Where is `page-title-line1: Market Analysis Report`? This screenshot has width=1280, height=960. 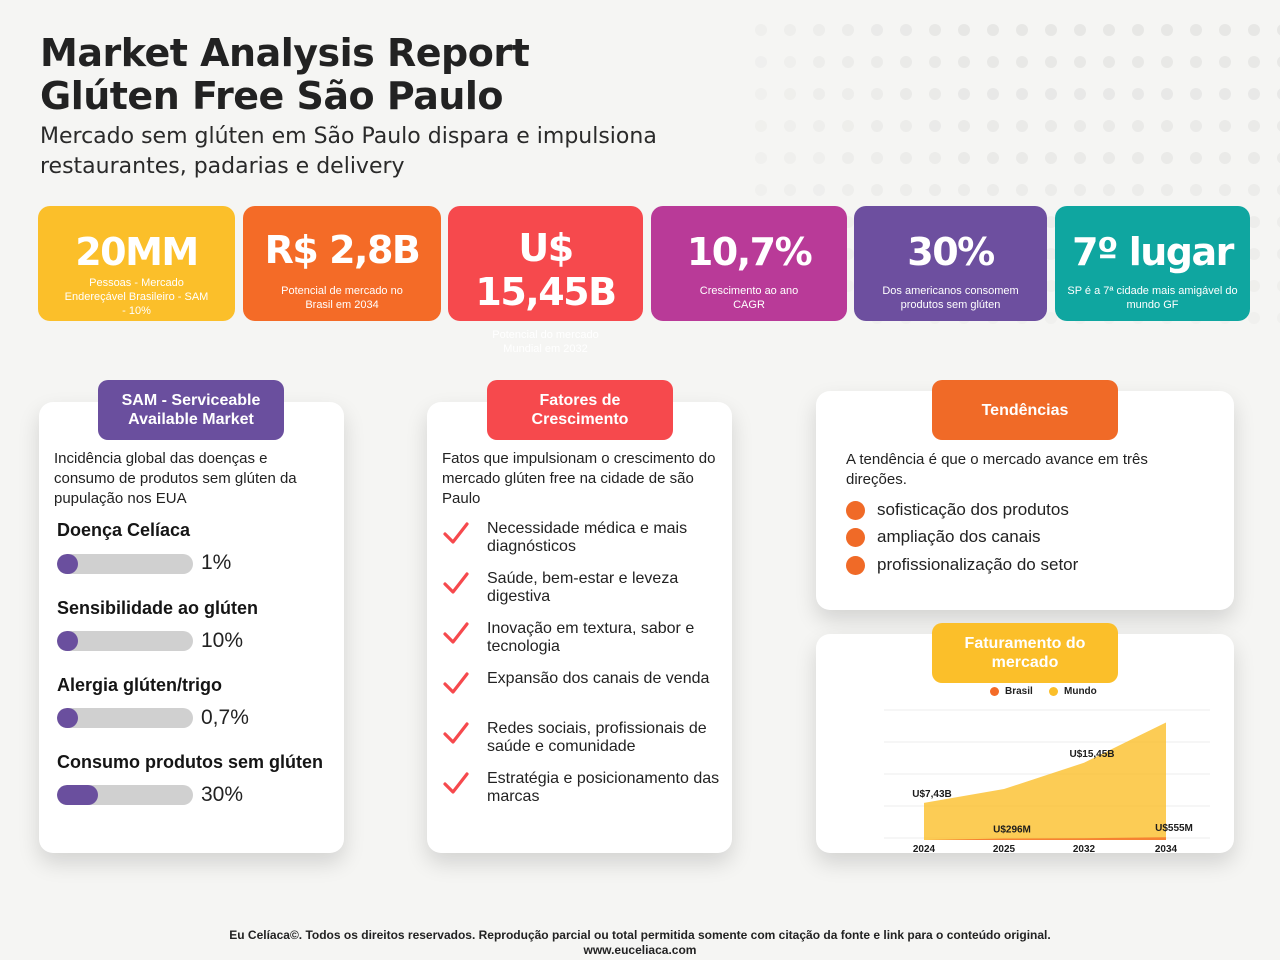
page-title-line1: Market Analysis Report is located at coordinates (285, 53).